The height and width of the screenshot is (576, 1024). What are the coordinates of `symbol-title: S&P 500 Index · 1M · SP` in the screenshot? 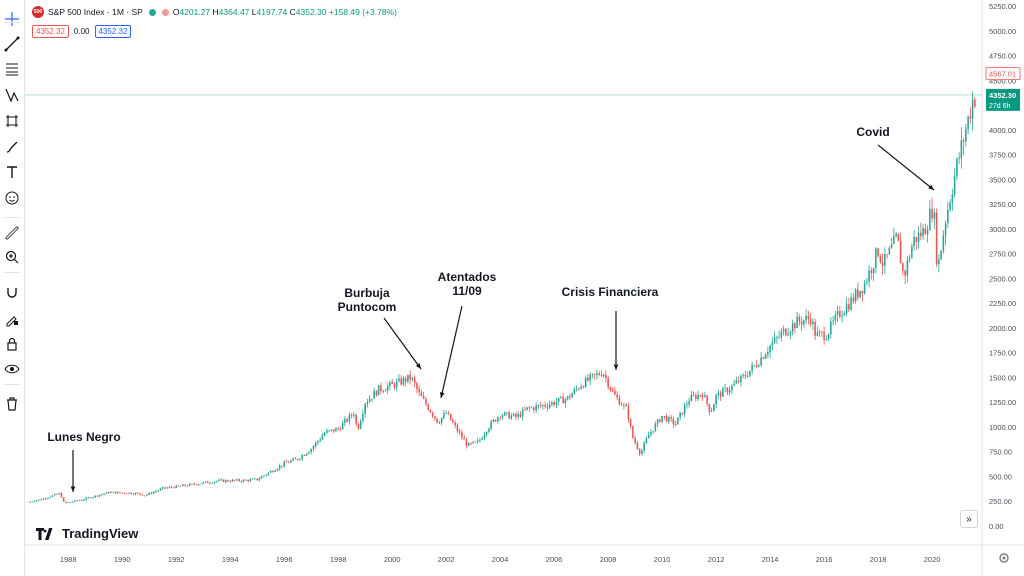 It's located at (95, 12).